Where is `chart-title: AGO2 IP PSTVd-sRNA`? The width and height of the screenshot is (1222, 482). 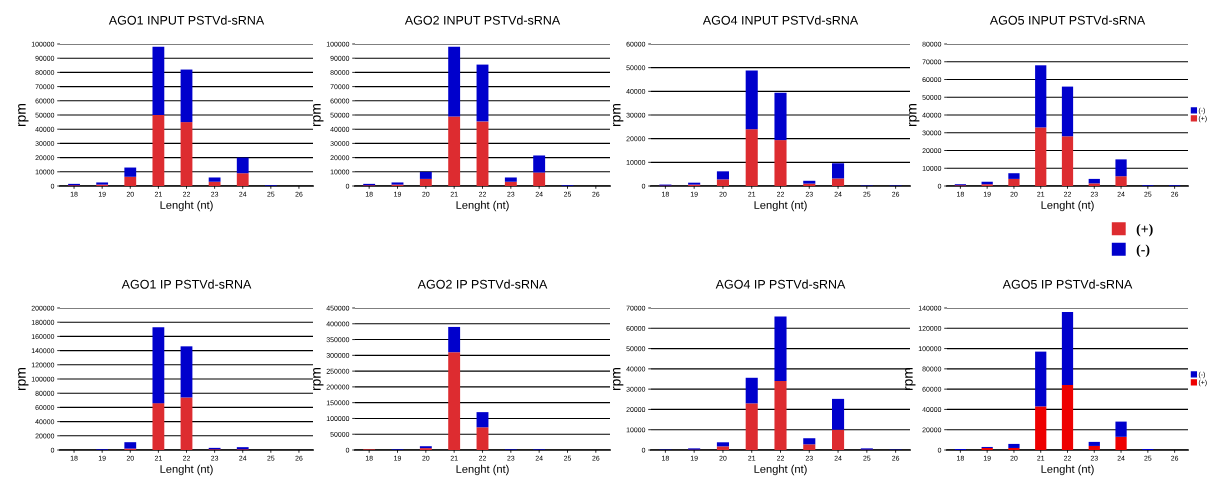 chart-title: AGO2 IP PSTVd-sRNA is located at coordinates (482, 284).